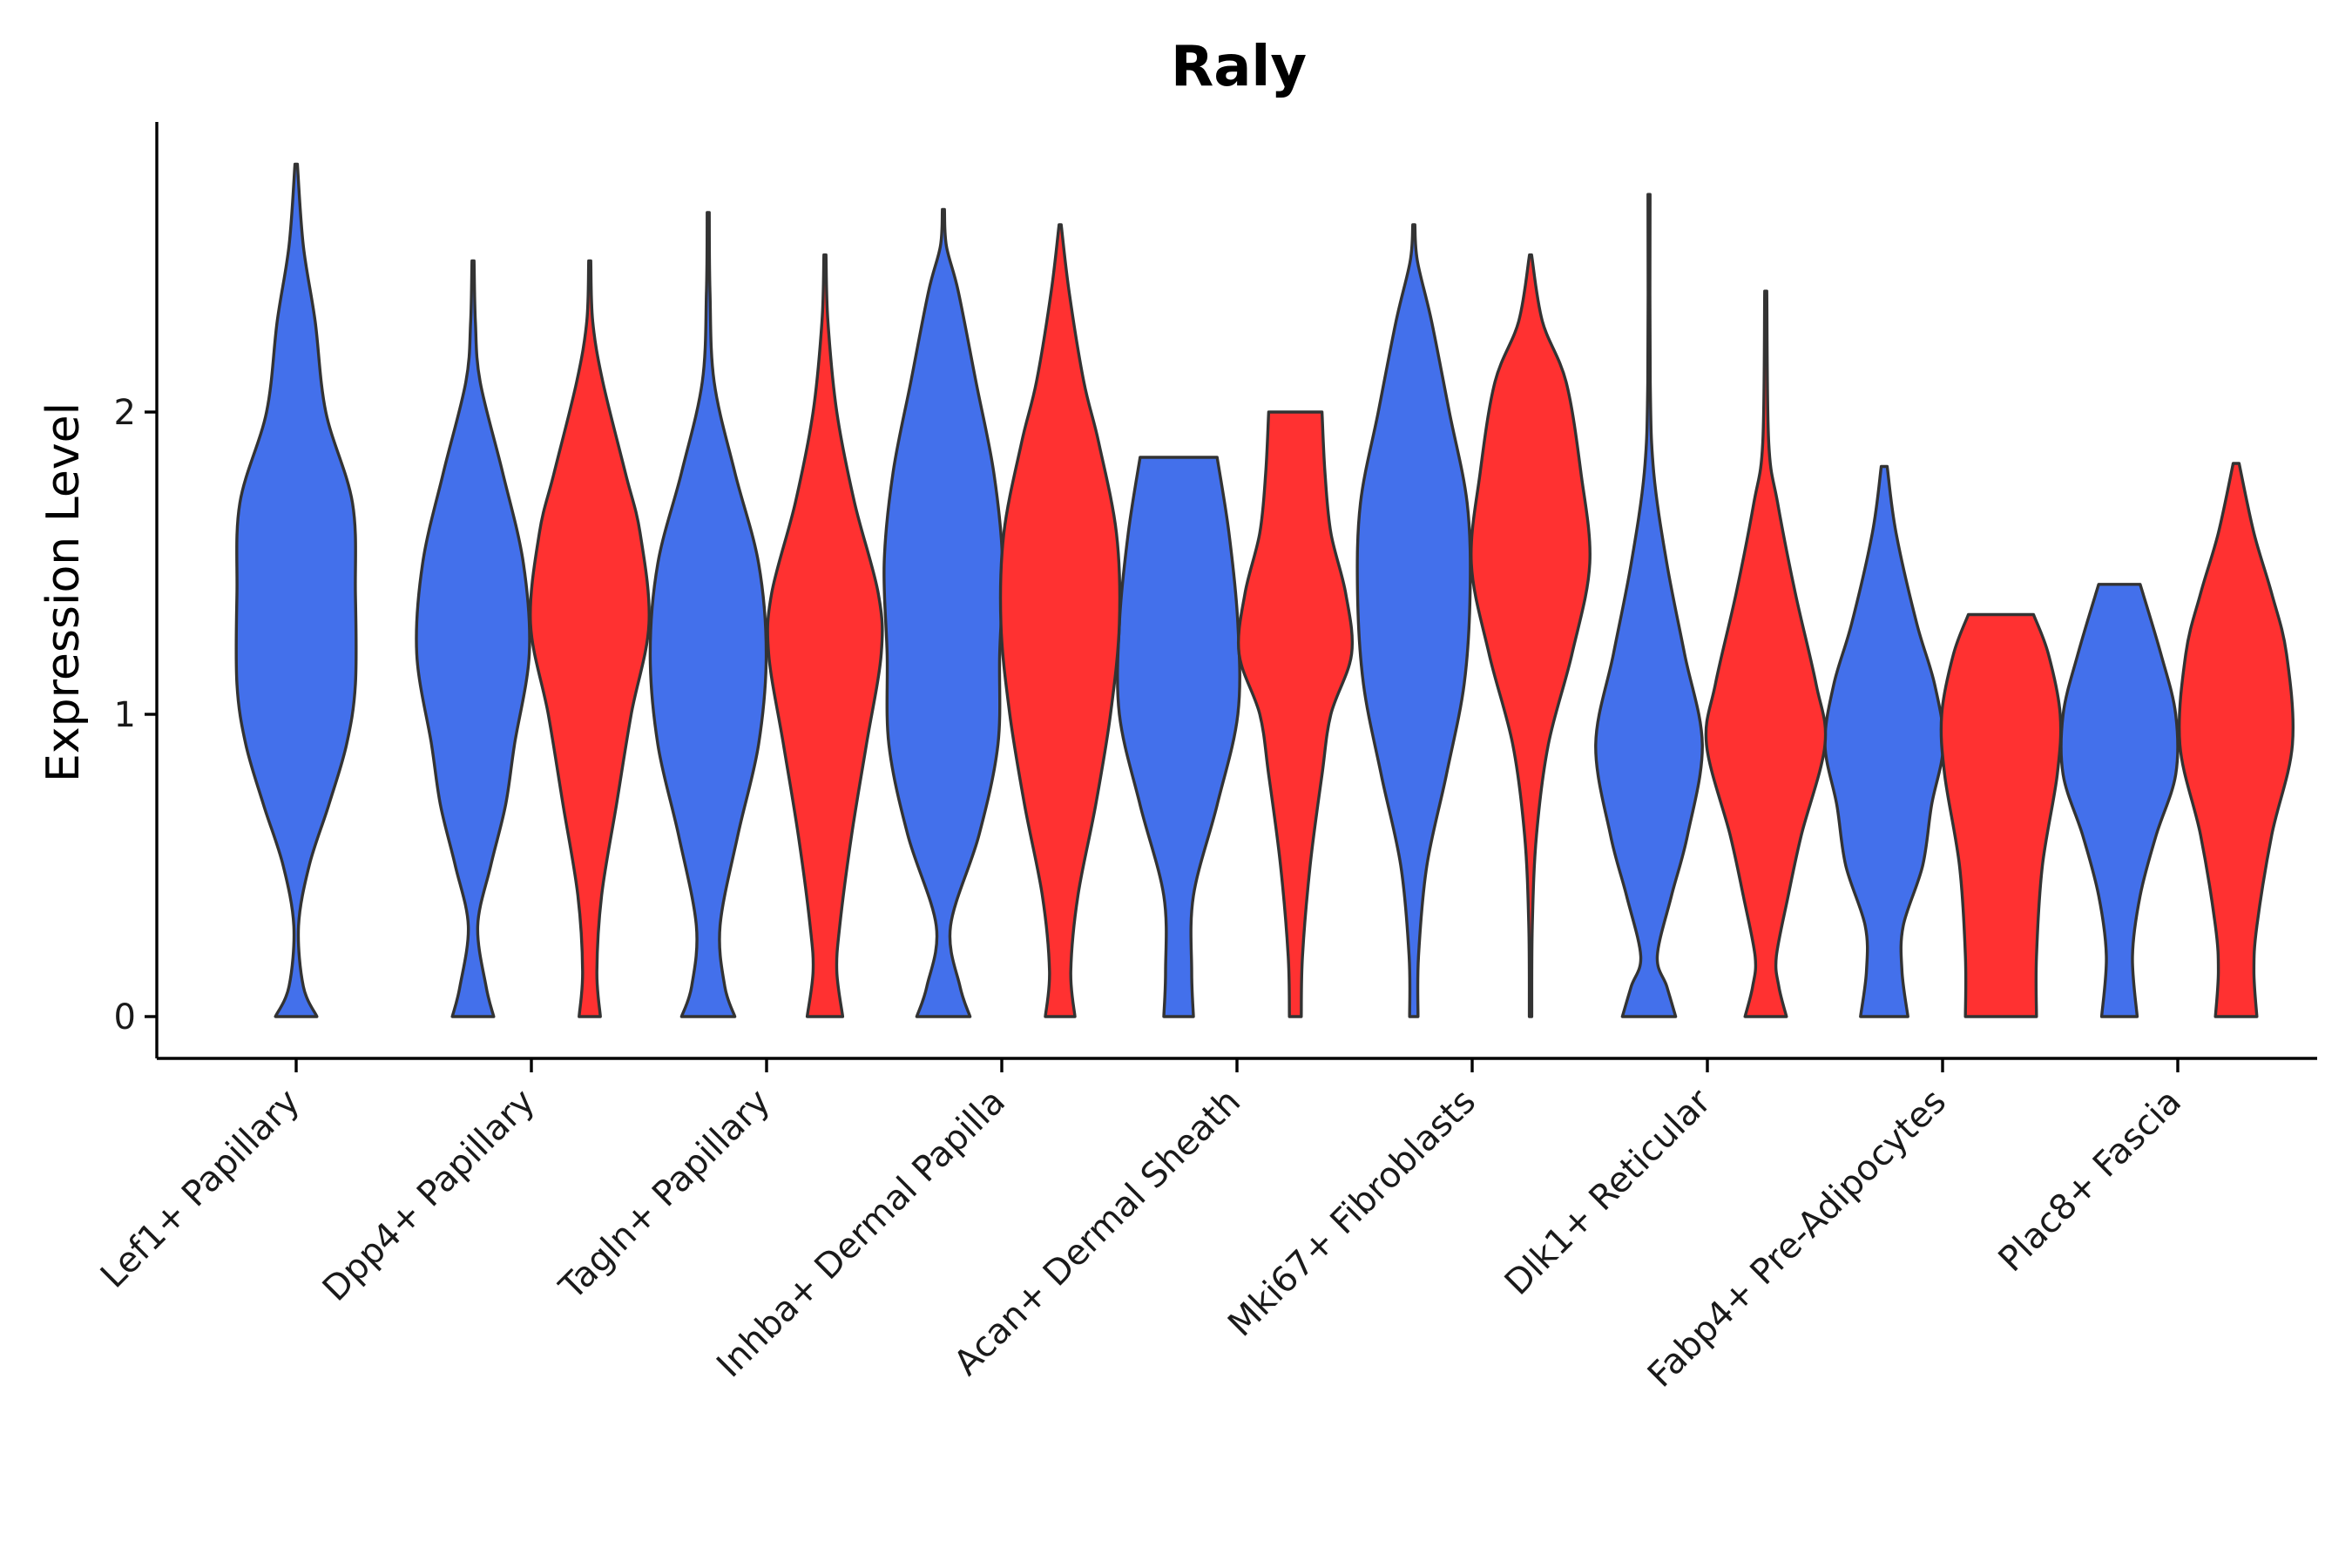  I want to click on x-tick-label: Mki67+ Fibroblasts, so click(1352, 1213).